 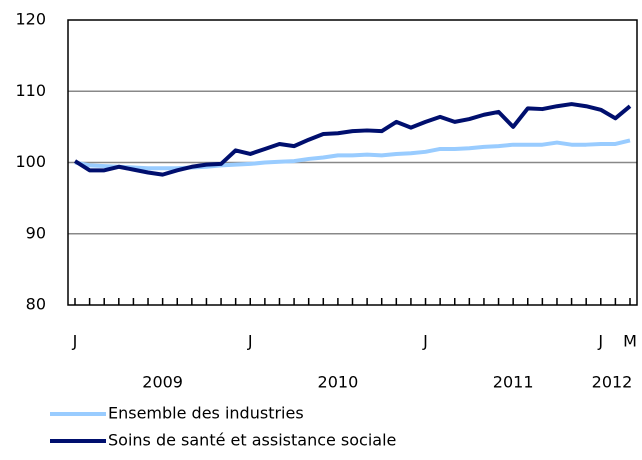 I want to click on legend-label: Ensemble des industries, so click(x=206, y=413).